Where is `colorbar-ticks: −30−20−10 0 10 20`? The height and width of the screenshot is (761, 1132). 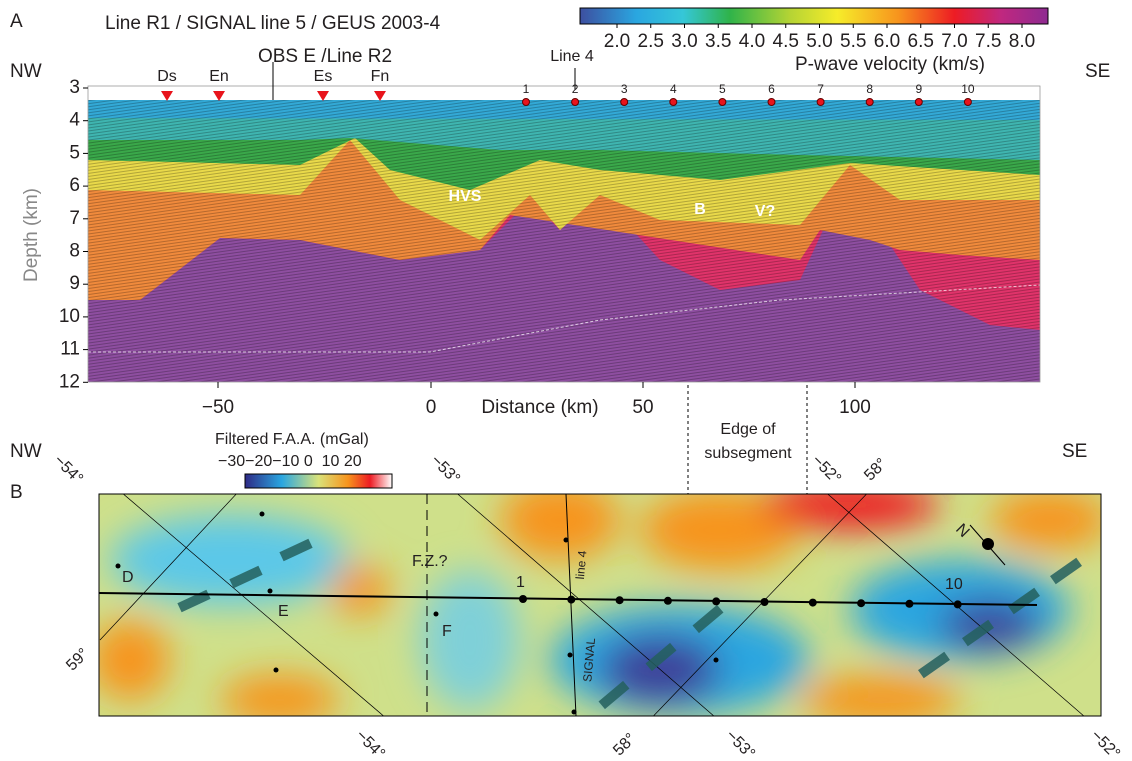
colorbar-ticks: −30−20−10 0 10 20 is located at coordinates (290, 461).